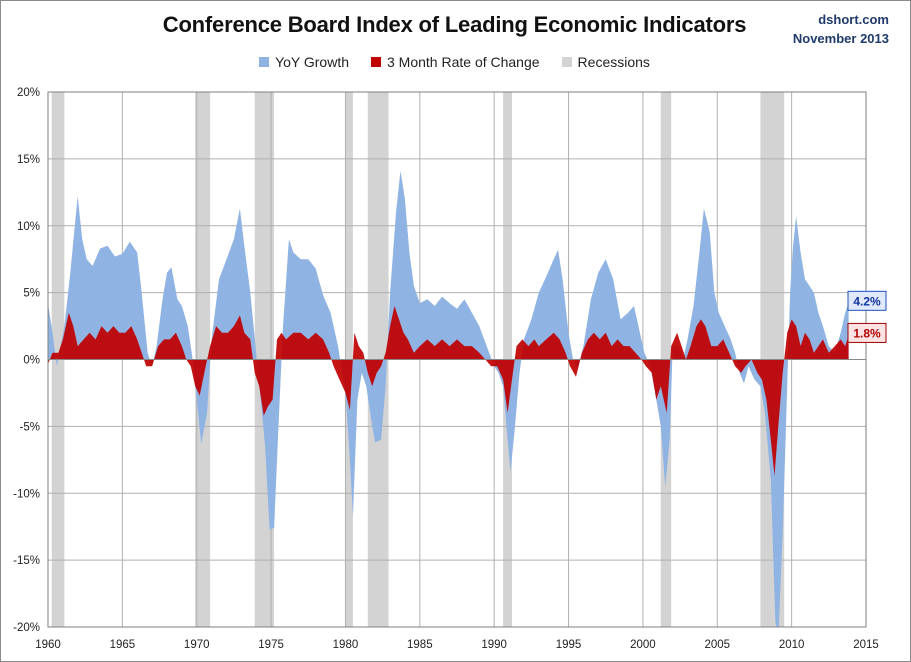  What do you see at coordinates (48, 645) in the screenshot?
I see `x-tick-label-0: 1960` at bounding box center [48, 645].